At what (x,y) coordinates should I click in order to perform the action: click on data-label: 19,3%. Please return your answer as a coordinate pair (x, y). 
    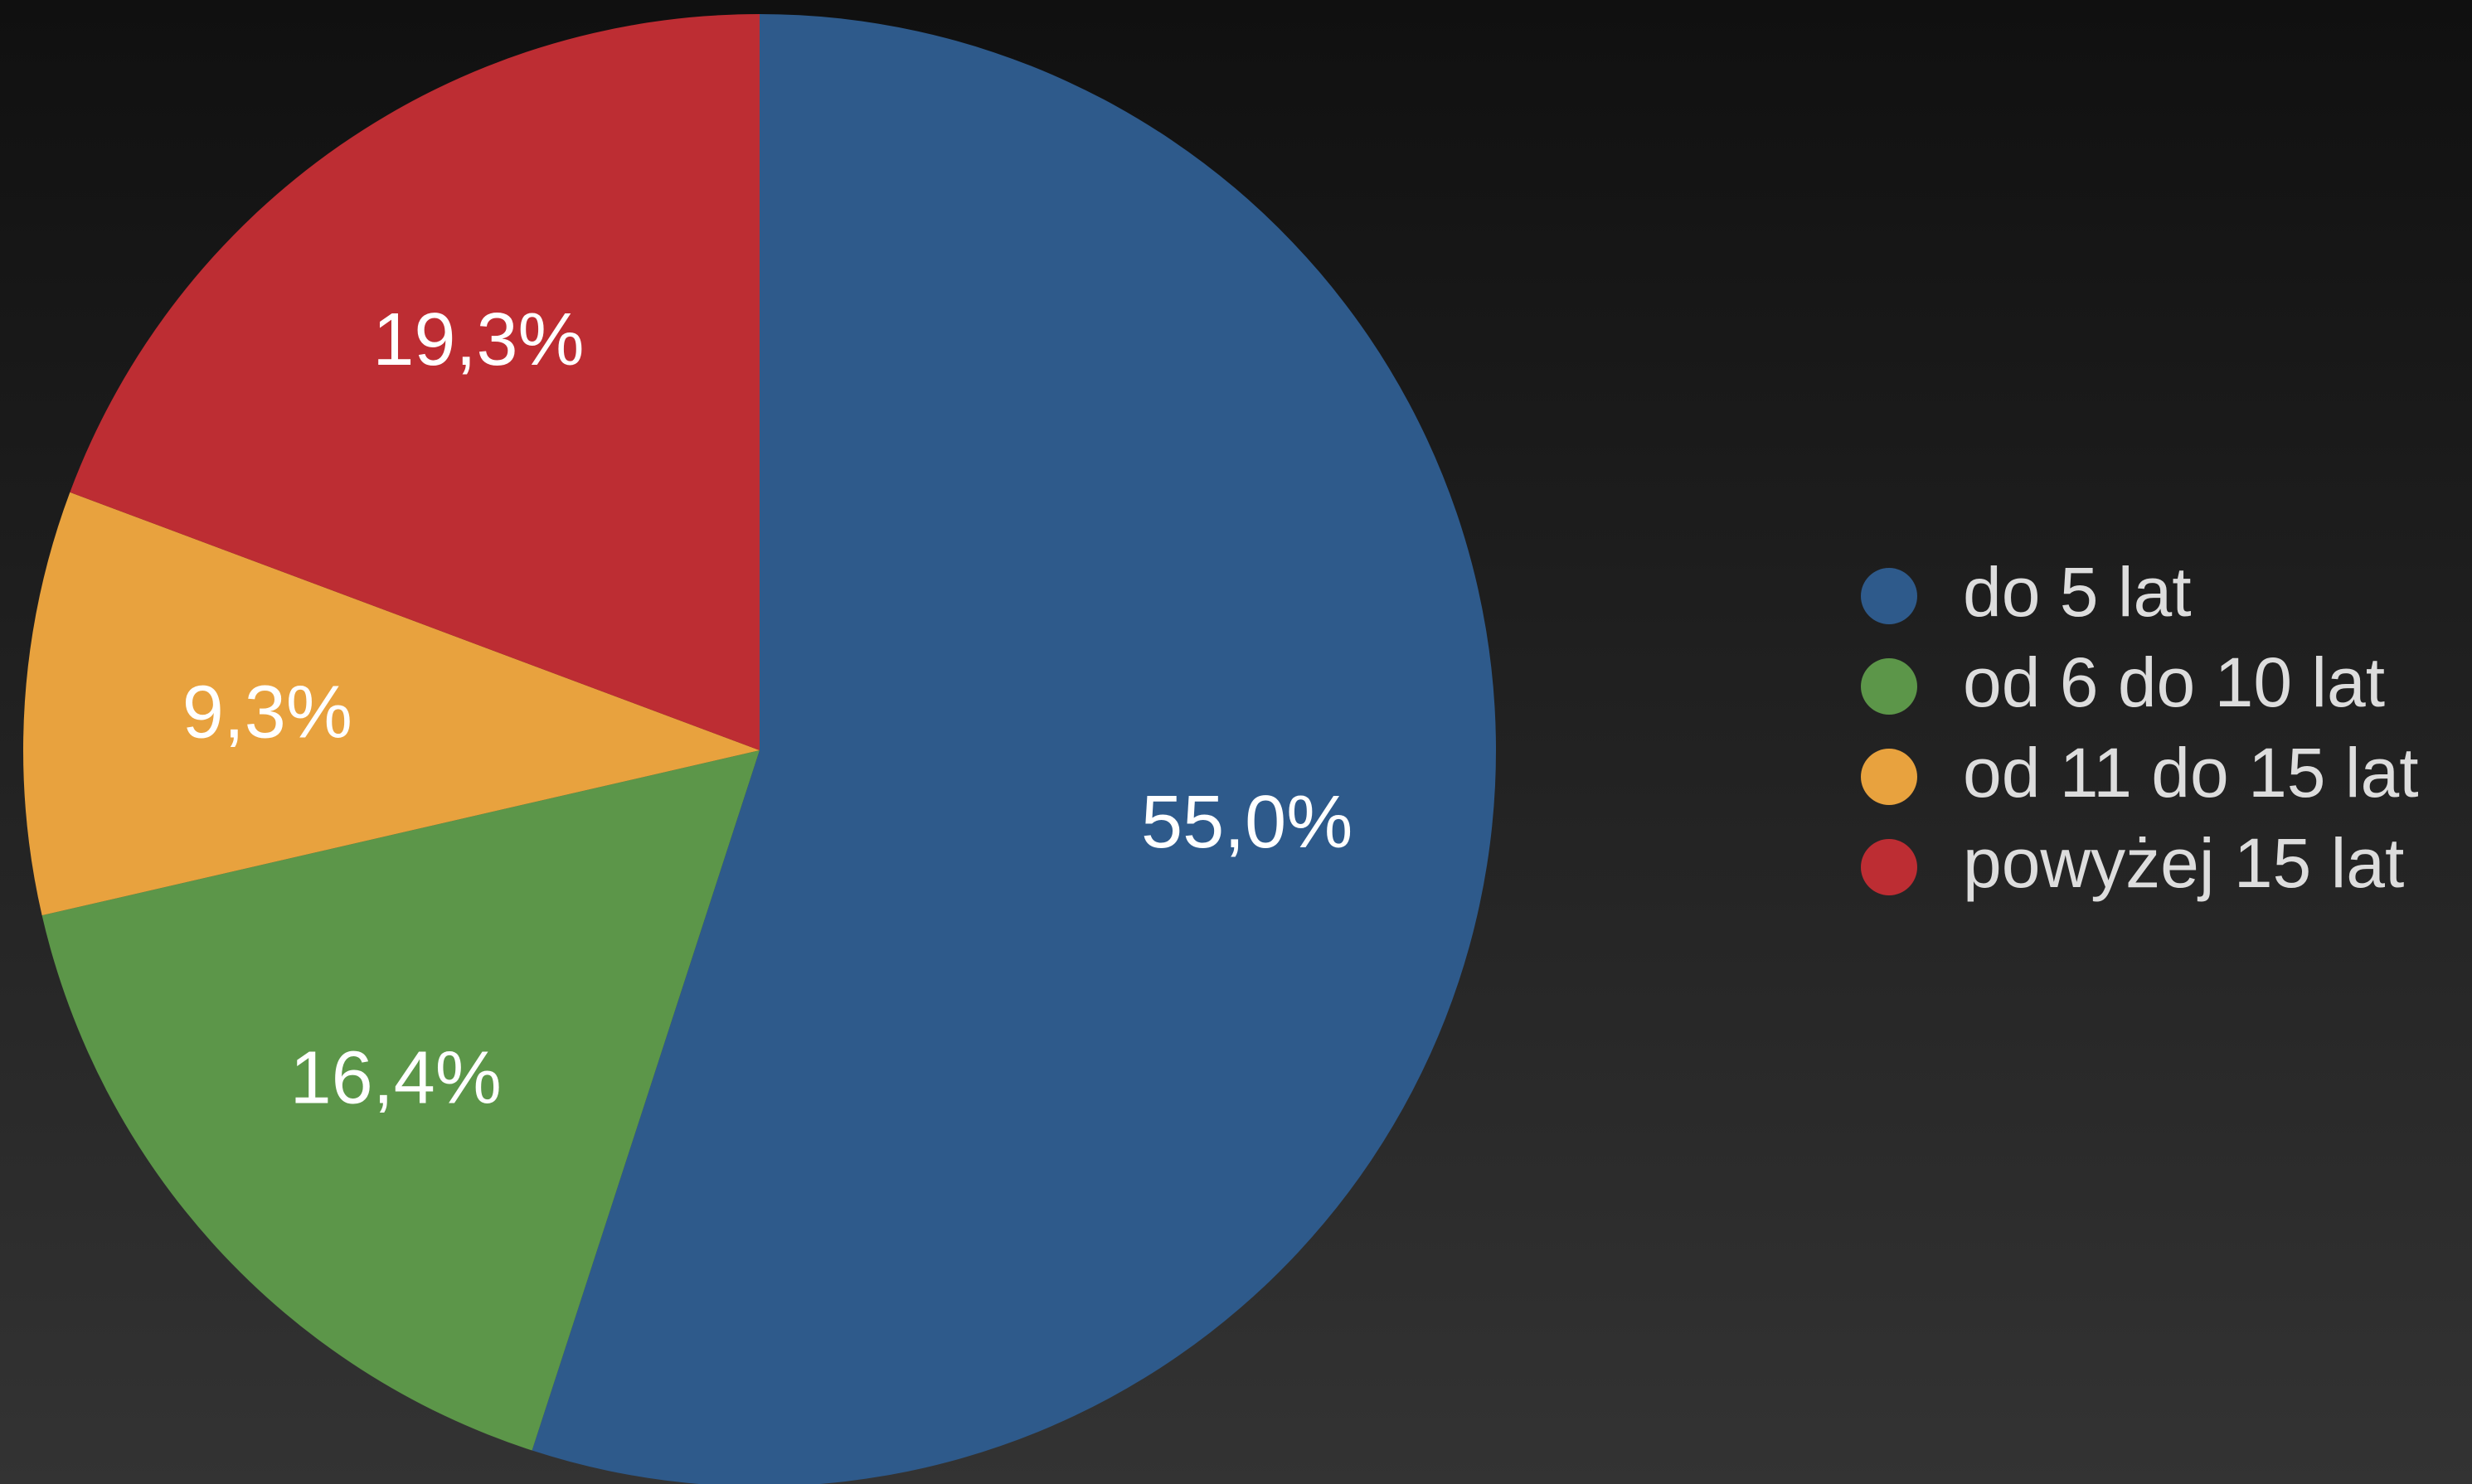
    Looking at the image, I should click on (478, 340).